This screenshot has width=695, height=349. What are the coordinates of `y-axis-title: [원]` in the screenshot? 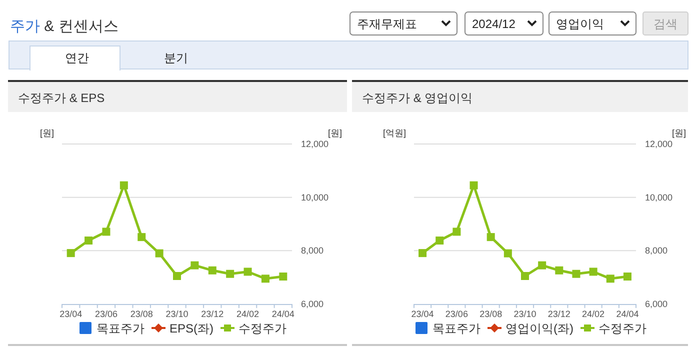 It's located at (47, 133).